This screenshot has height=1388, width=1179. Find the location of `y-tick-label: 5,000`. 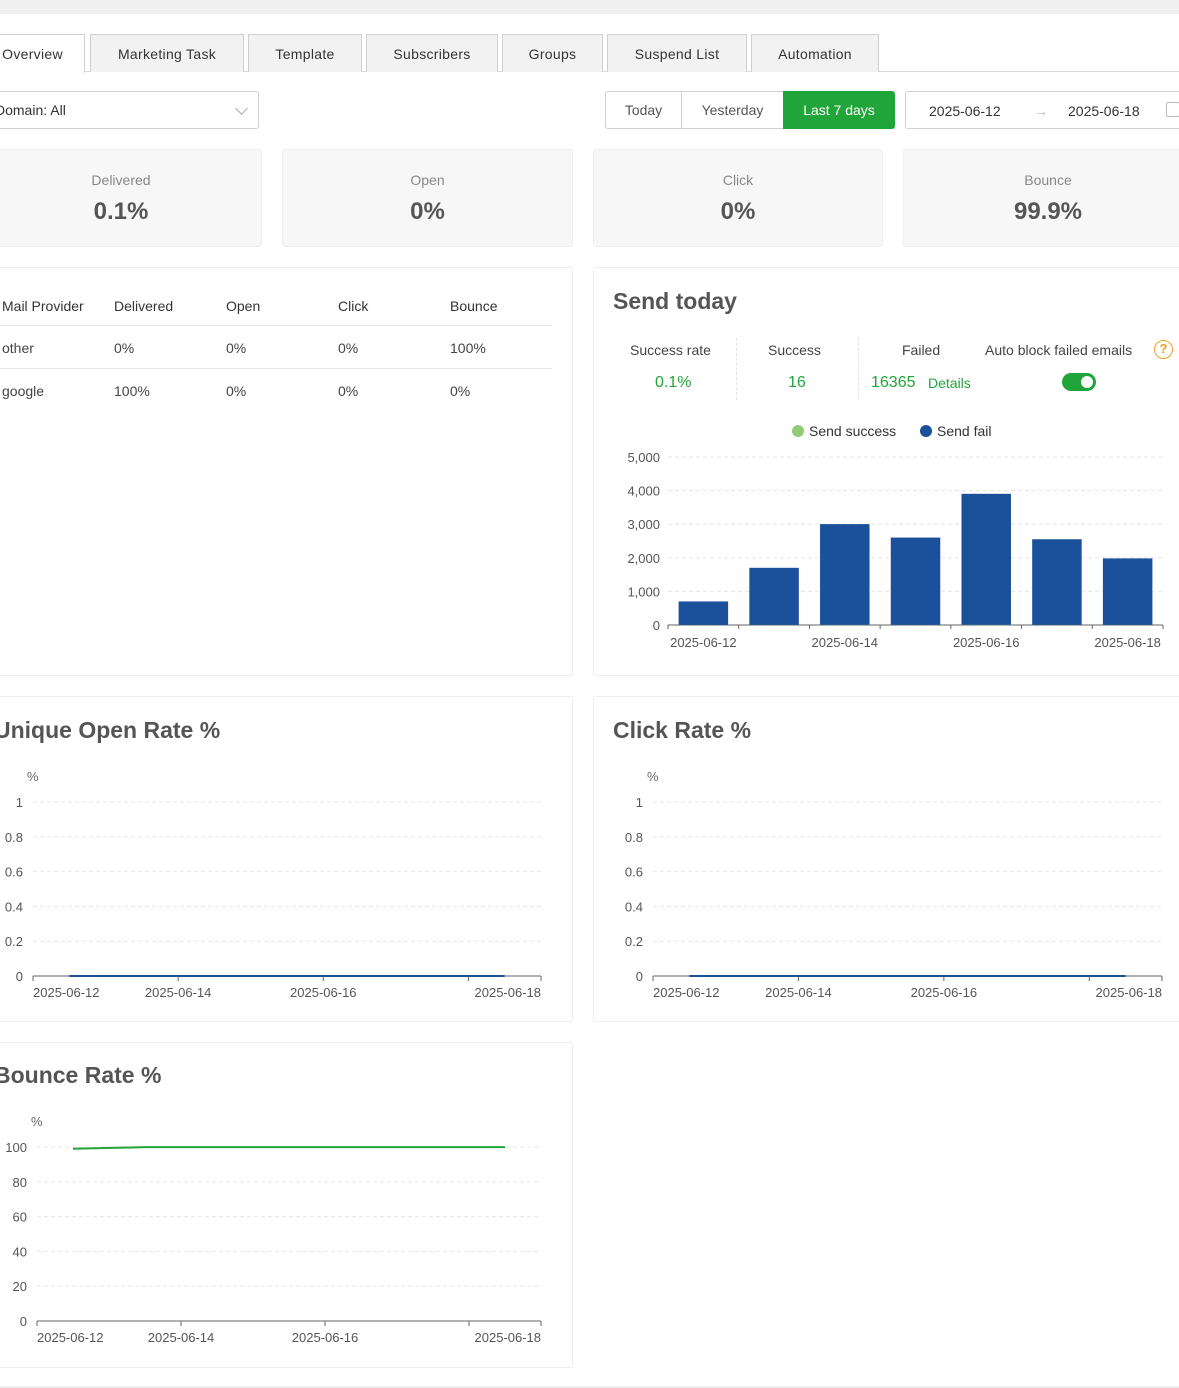

y-tick-label: 5,000 is located at coordinates (643, 457).